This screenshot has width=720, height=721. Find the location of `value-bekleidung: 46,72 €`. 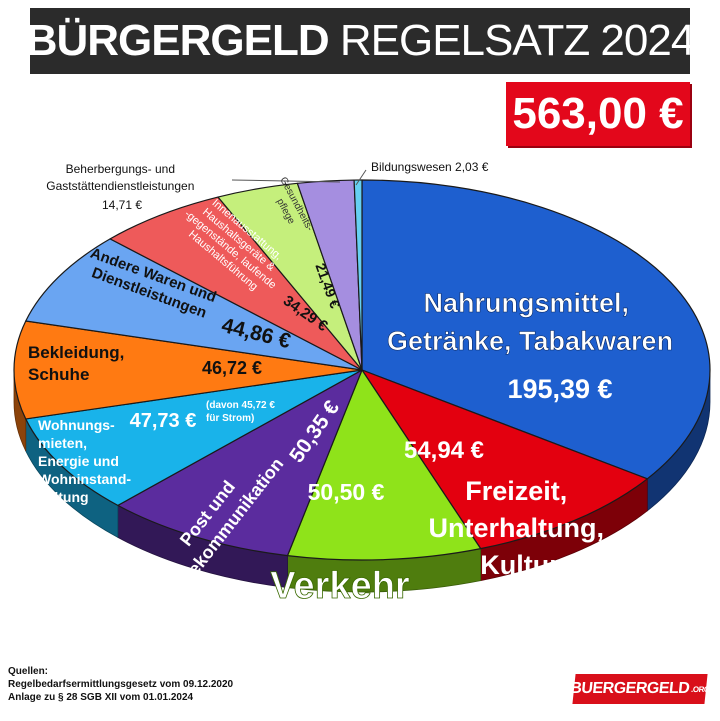

value-bekleidung: 46,72 € is located at coordinates (232, 368).